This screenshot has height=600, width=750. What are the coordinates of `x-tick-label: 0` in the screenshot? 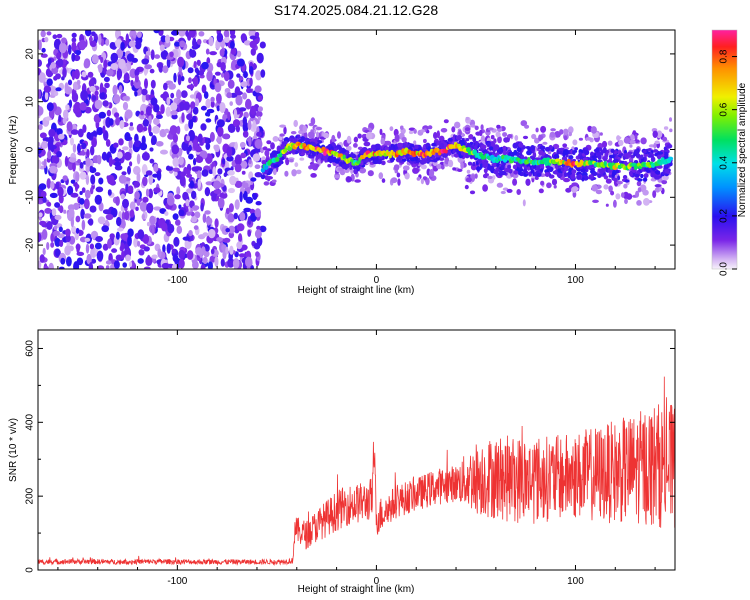 It's located at (377, 581).